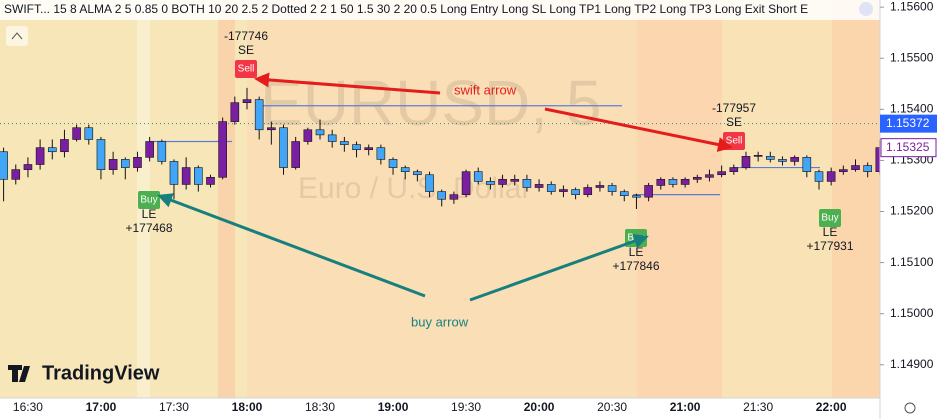  Describe the element at coordinates (28, 407) in the screenshot. I see `x-tick-label: 16:30` at that location.